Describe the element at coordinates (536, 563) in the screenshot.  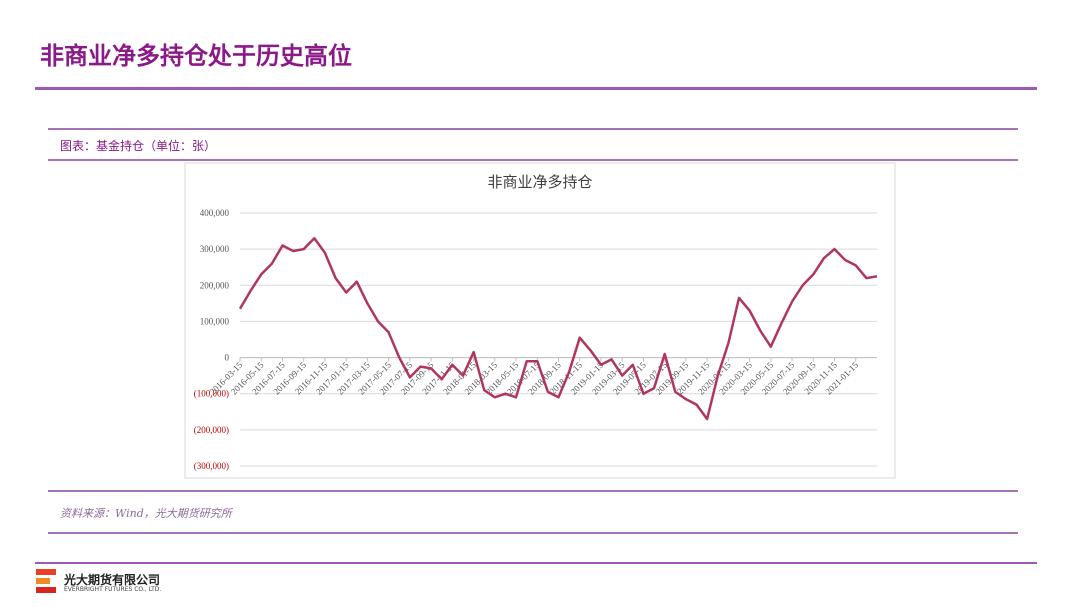
I see `footer-rule` at that location.